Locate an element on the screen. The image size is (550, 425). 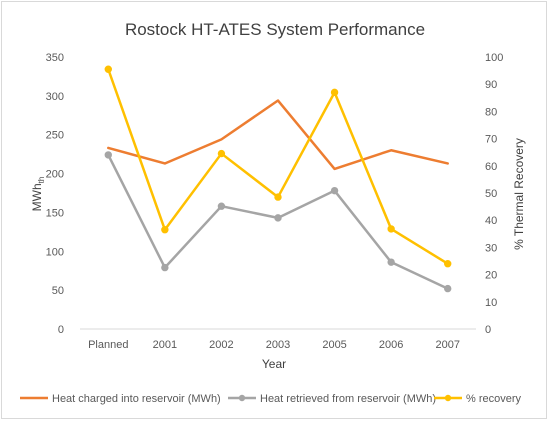
x-tick-label: 2003 is located at coordinates (278, 345).